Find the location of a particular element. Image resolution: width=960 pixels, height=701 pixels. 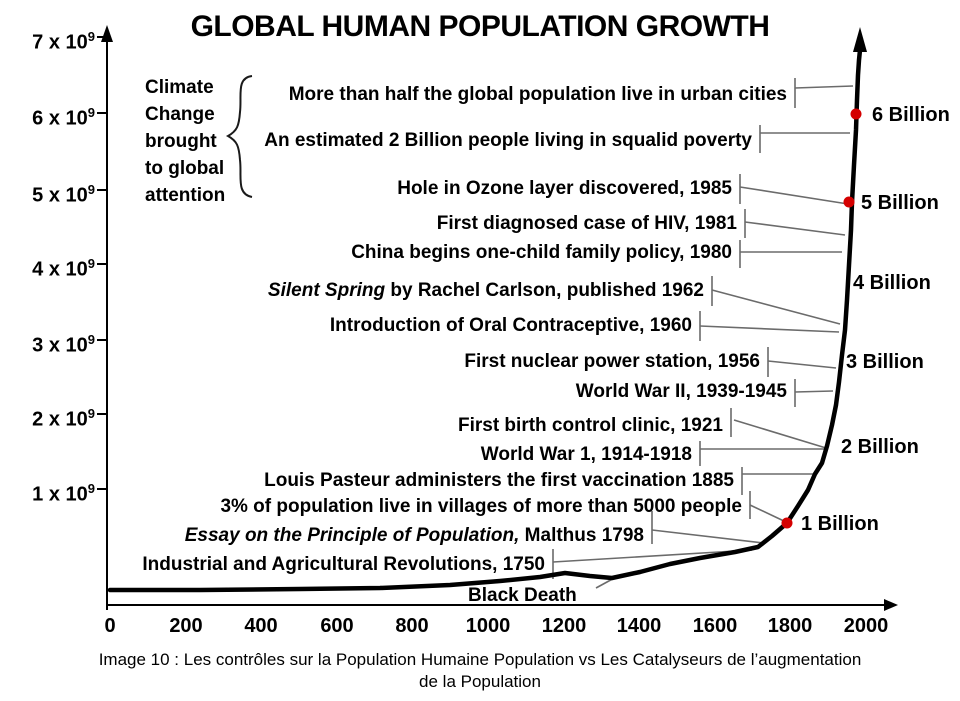

y-tick-label: 2 x 10⁹ is located at coordinates (63, 418).